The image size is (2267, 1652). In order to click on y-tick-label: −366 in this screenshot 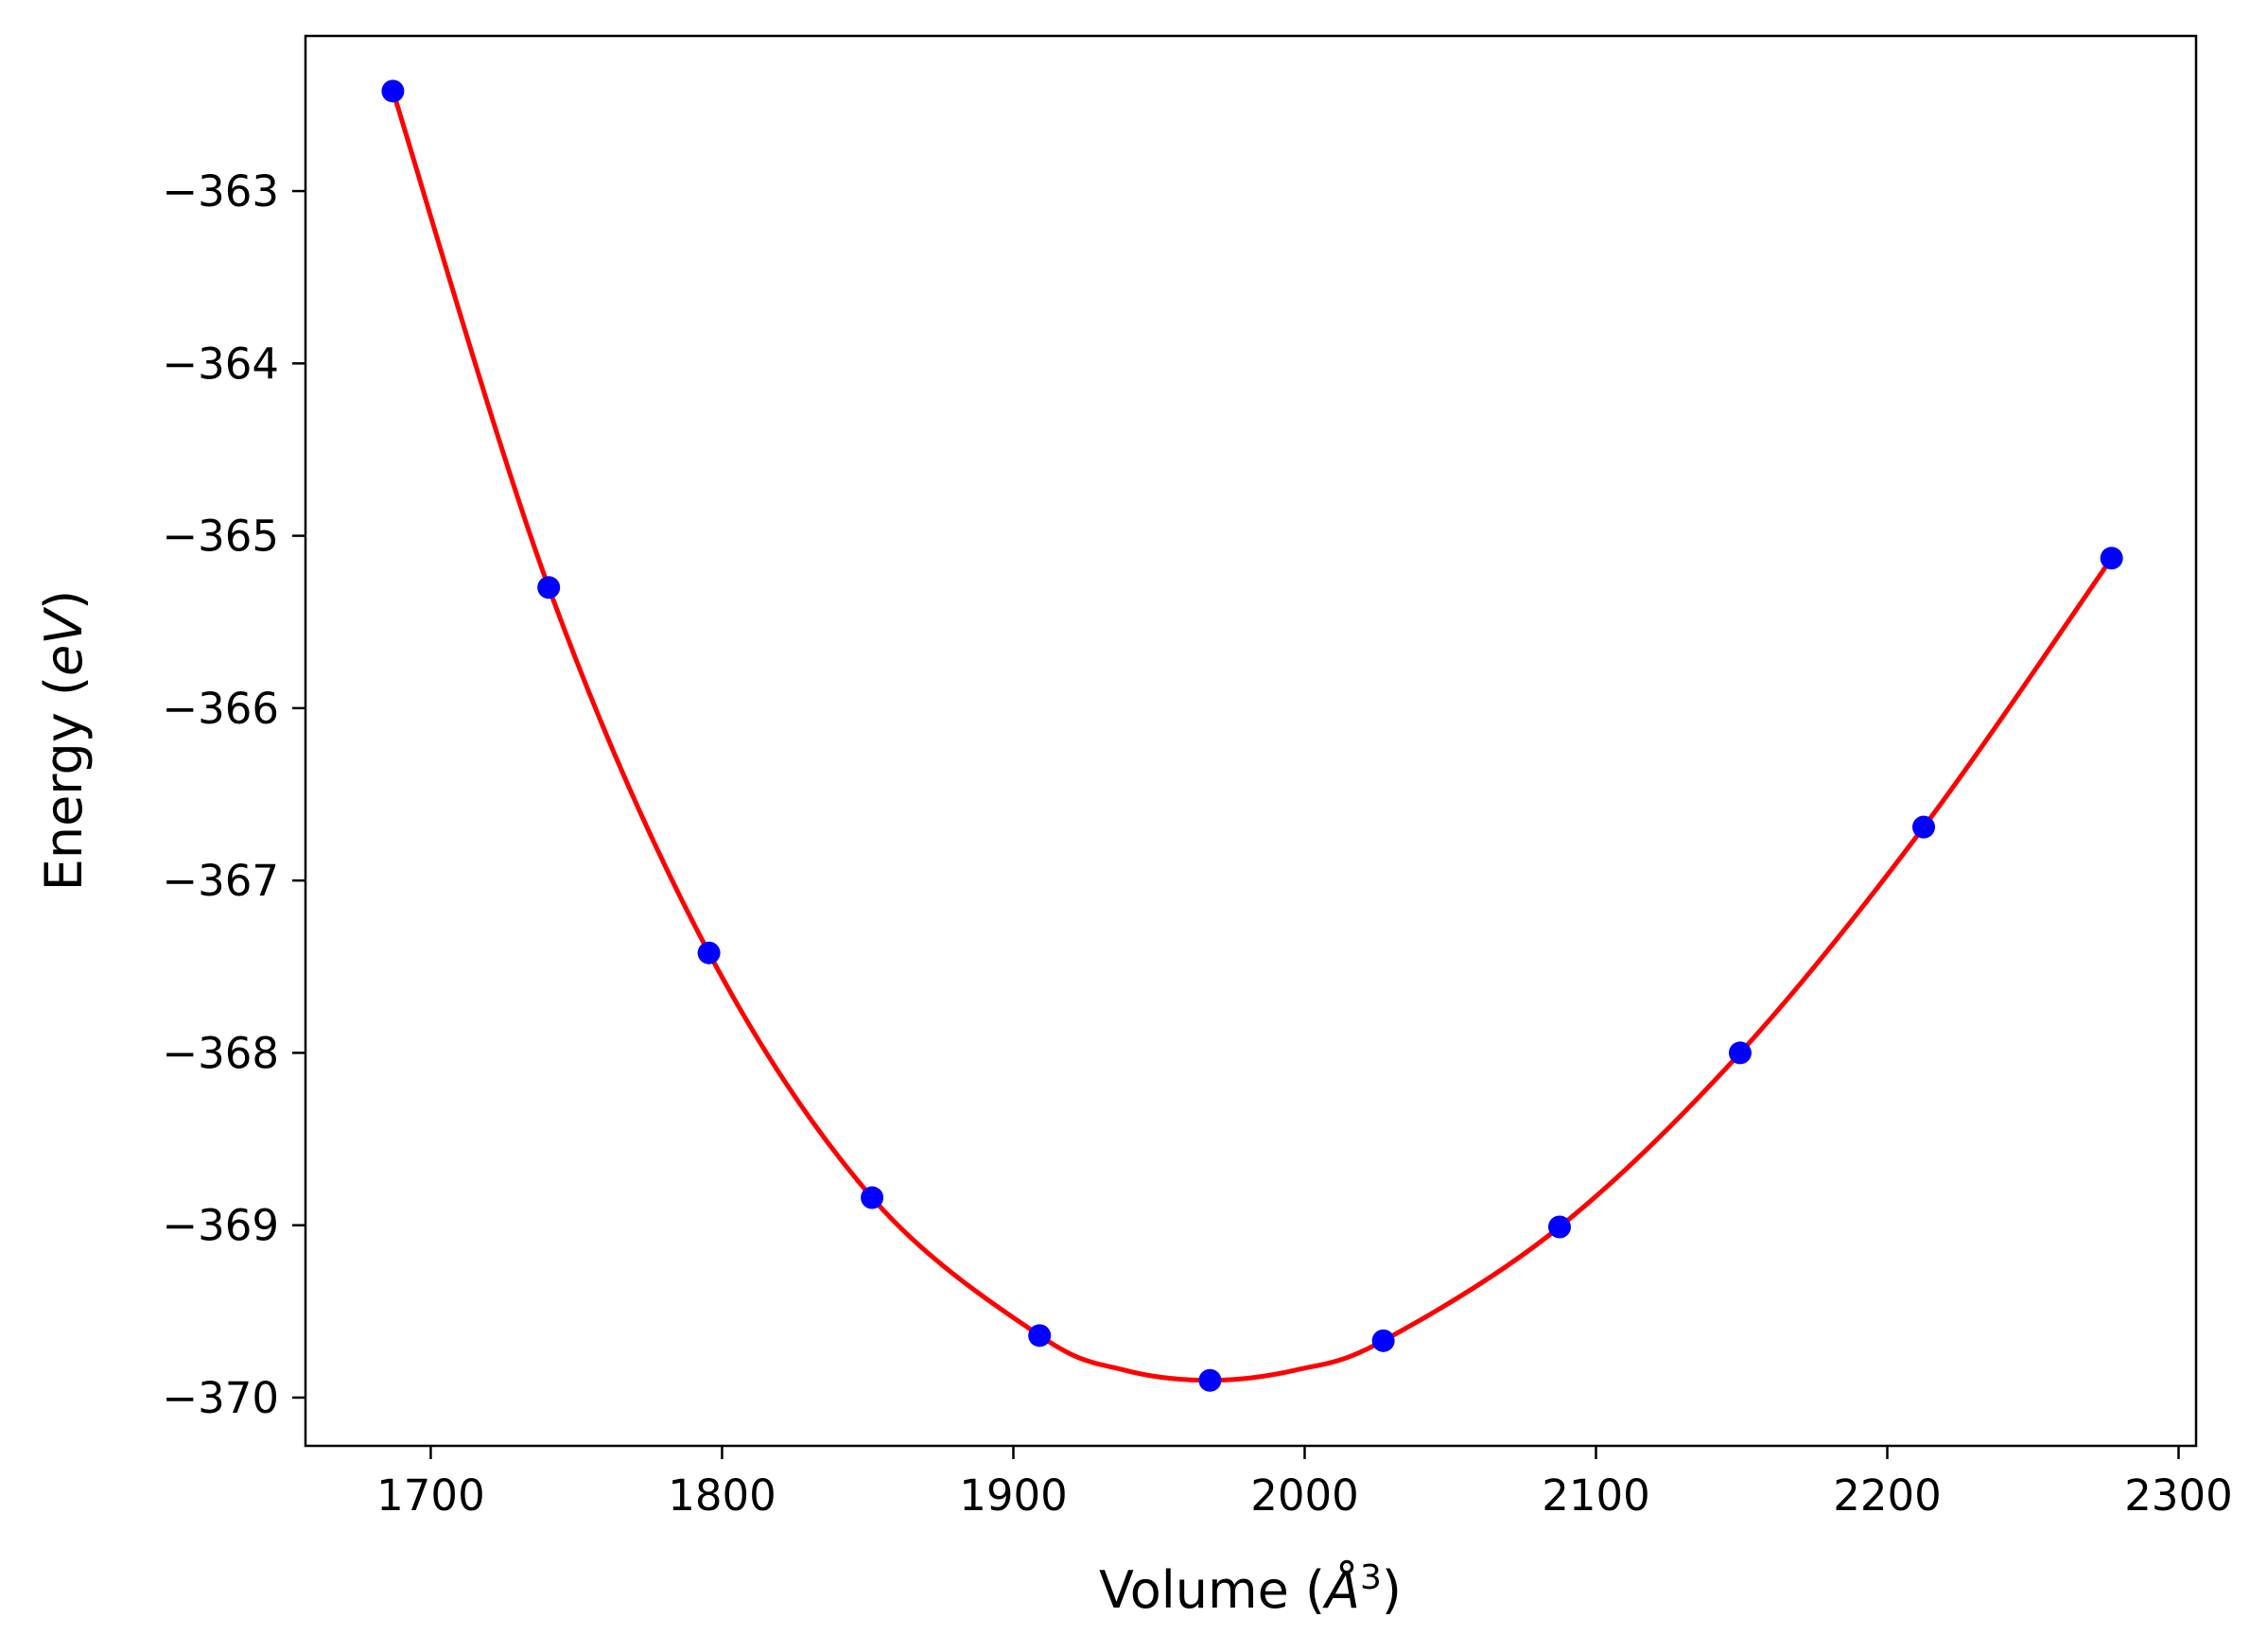, I will do `click(220, 709)`.